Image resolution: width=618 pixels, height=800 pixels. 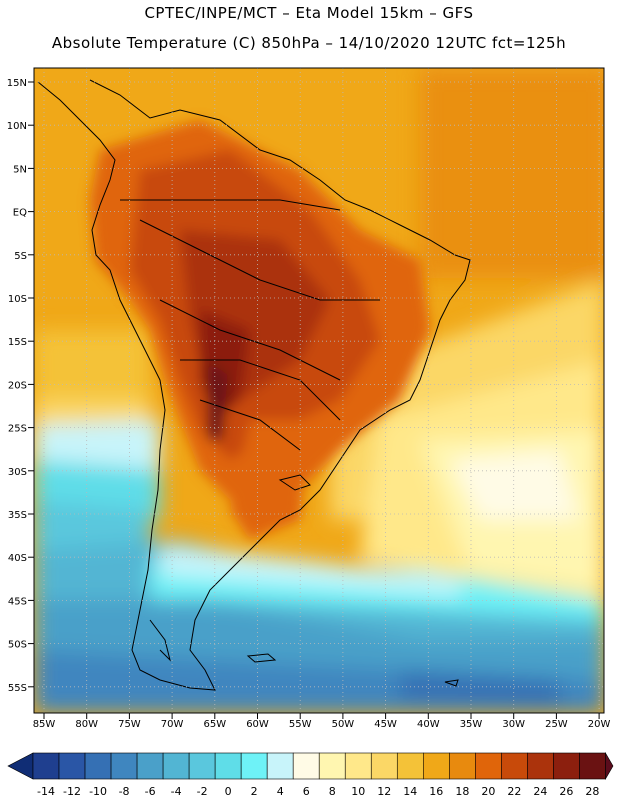 I want to click on colorbar-label: -12, so click(x=72, y=791).